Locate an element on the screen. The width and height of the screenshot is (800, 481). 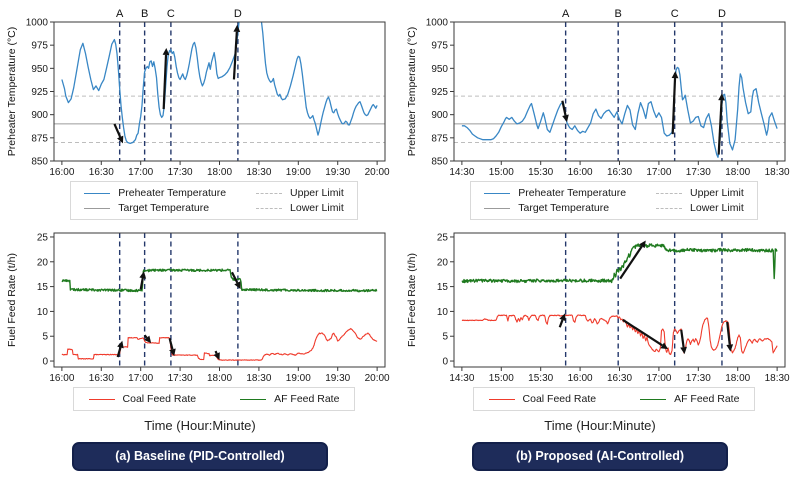
y-tick-label: 20 is located at coordinates (42, 262).